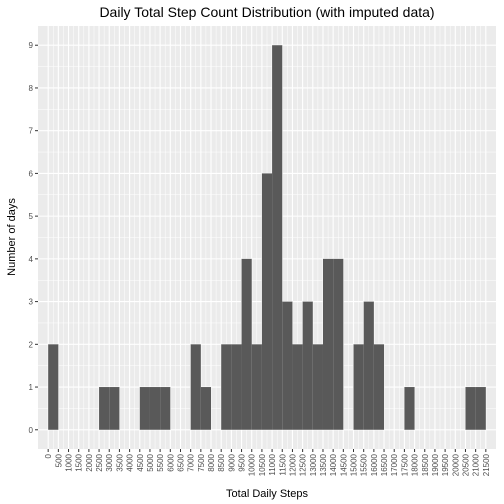 Image resolution: width=504 pixels, height=504 pixels. Describe the element at coordinates (31, 45) in the screenshot. I see `y-tick-label: 9` at that location.